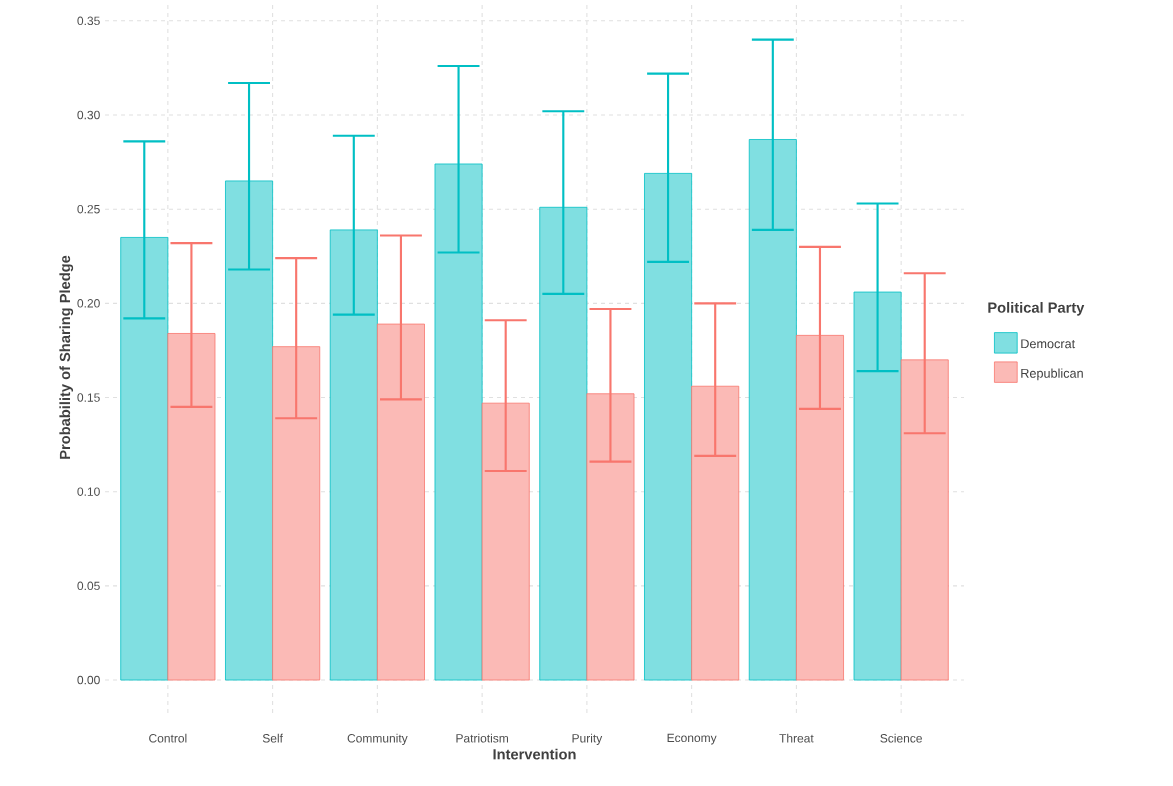  Describe the element at coordinates (88, 397) in the screenshot. I see `y-tick-label: 0.15` at that location.